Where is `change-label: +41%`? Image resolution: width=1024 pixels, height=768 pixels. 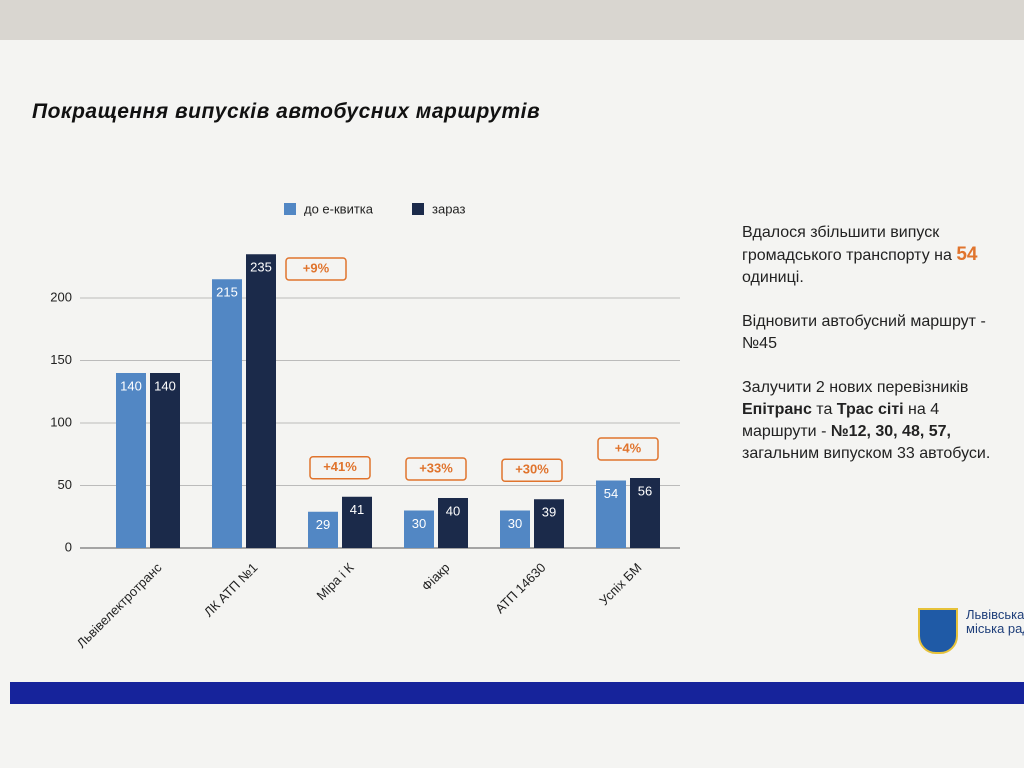
change-label: +41% is located at coordinates (340, 466).